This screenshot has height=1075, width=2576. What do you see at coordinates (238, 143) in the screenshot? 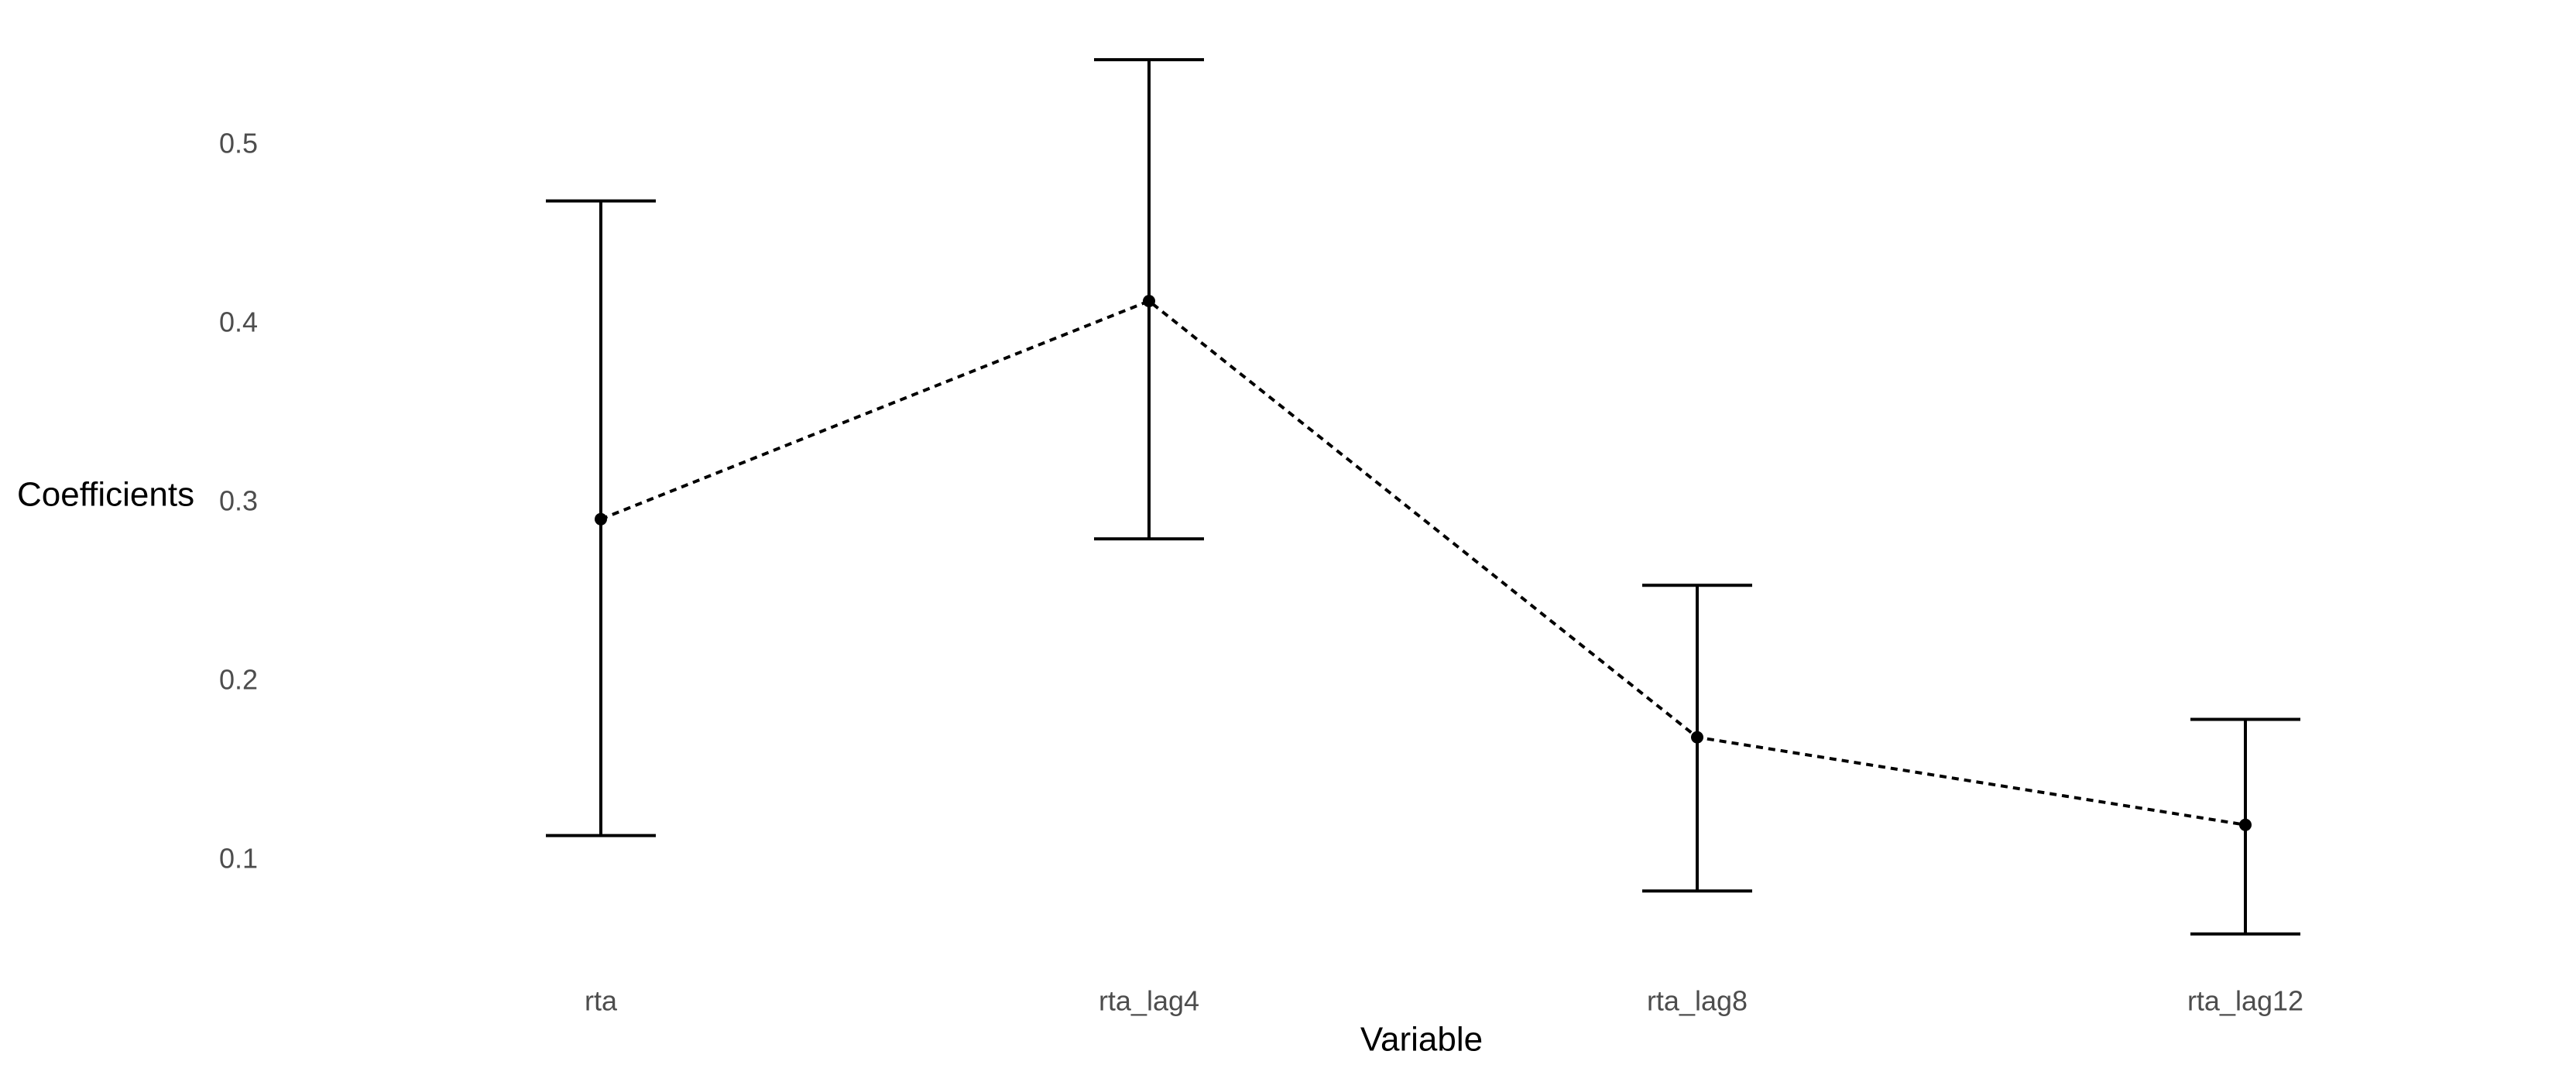
I see `y-tick-label: 0.5` at bounding box center [238, 143].